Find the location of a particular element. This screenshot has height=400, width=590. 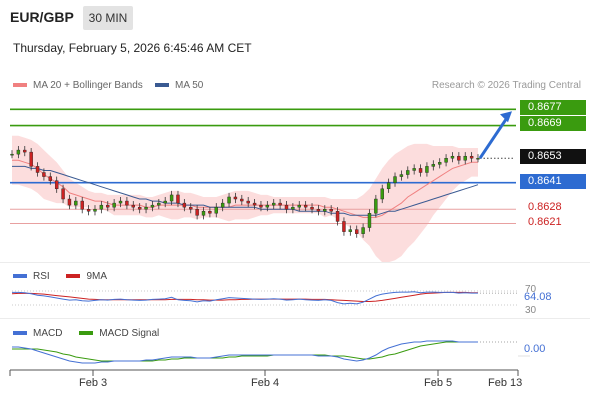

separator-rsi-macd is located at coordinates (295, 318).